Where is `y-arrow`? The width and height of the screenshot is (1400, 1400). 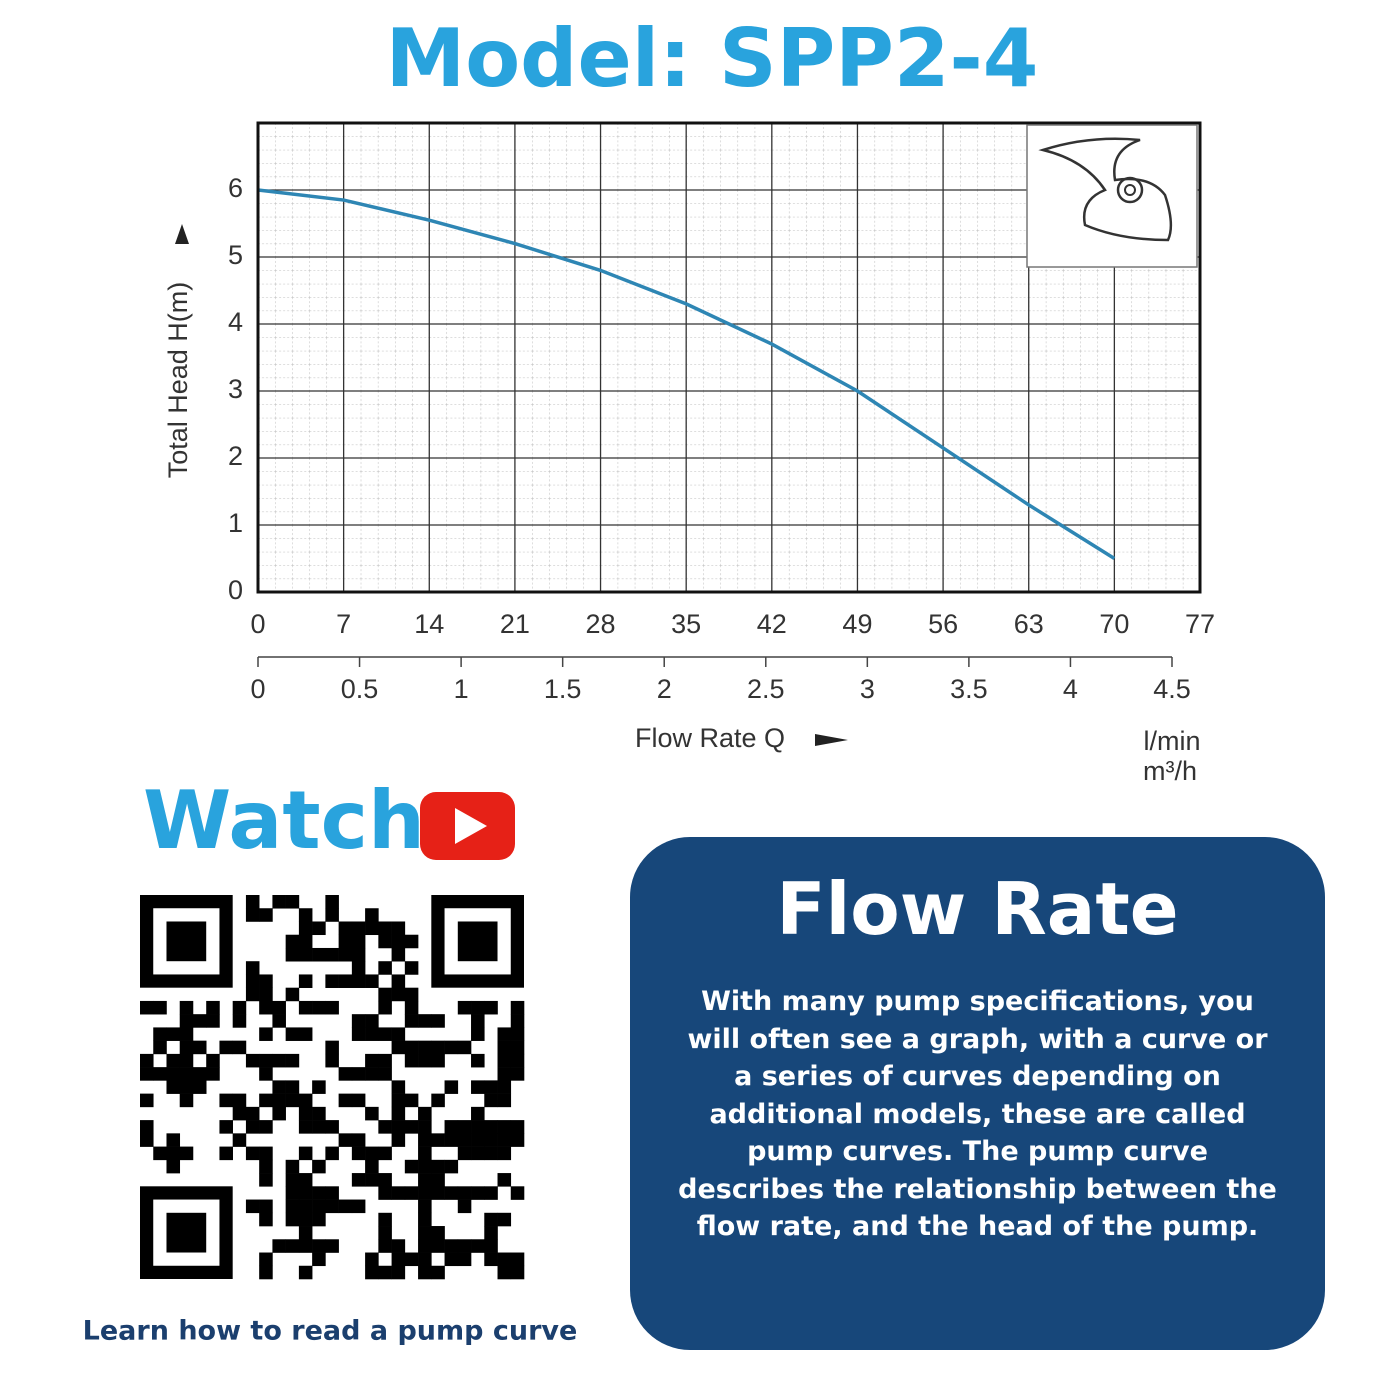
y-arrow is located at coordinates (182, 234).